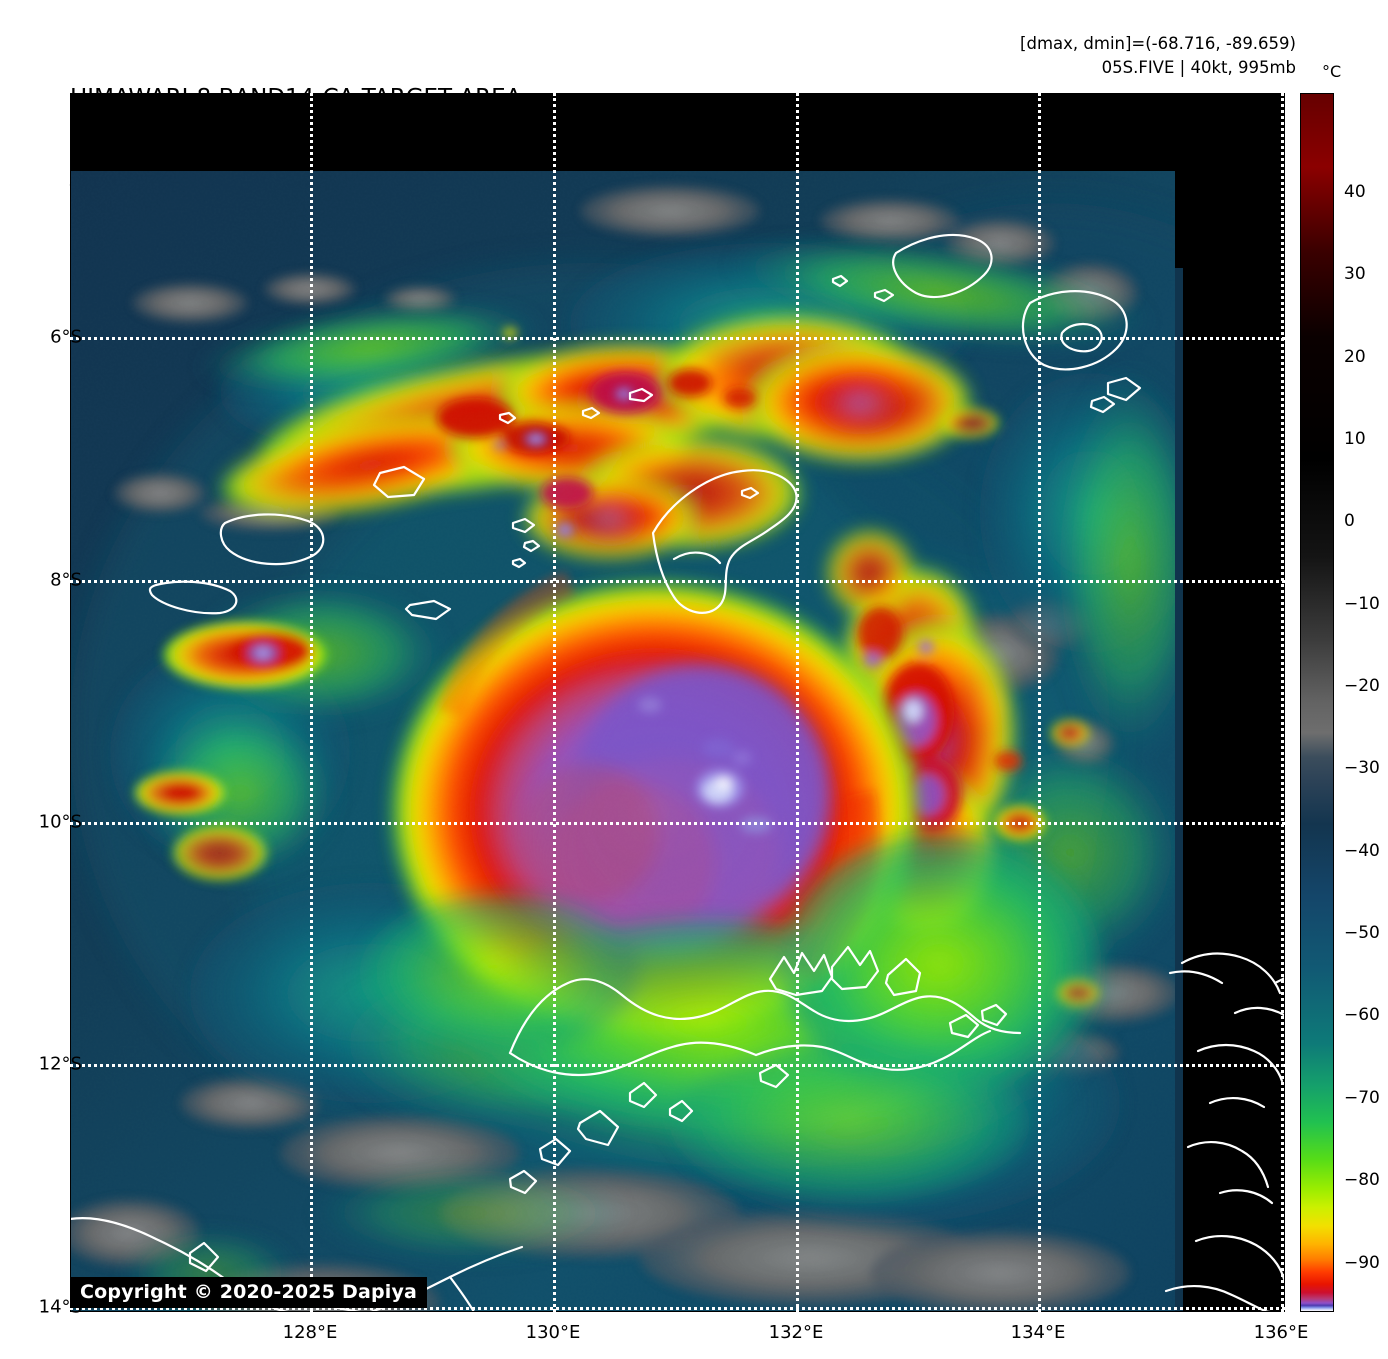  I want to click on colorbar-tick-8: −40, so click(1362, 850).